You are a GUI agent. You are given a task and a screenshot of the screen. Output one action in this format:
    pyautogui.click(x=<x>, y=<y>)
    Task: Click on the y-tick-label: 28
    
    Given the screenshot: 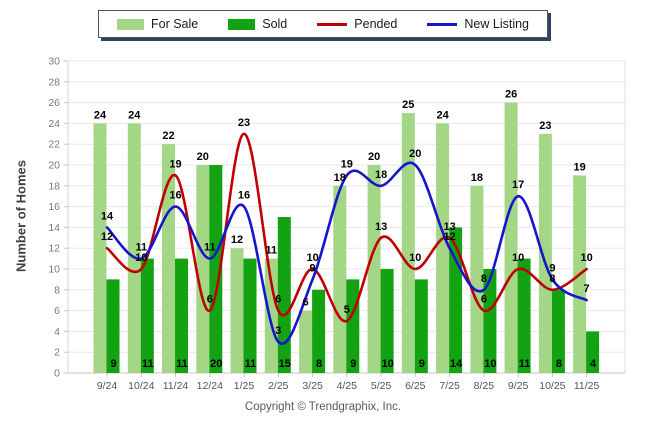 What is the action you would take?
    pyautogui.click(x=54, y=82)
    